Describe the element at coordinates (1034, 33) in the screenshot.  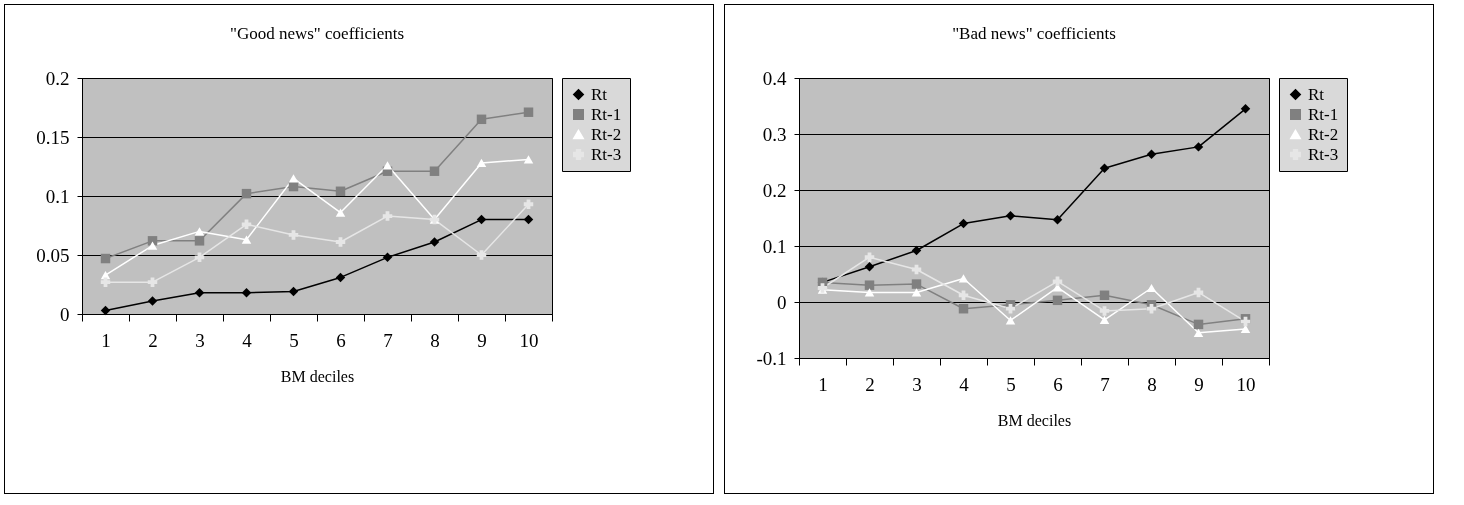
I see `chart-title: "Bad news" coefficients` at that location.